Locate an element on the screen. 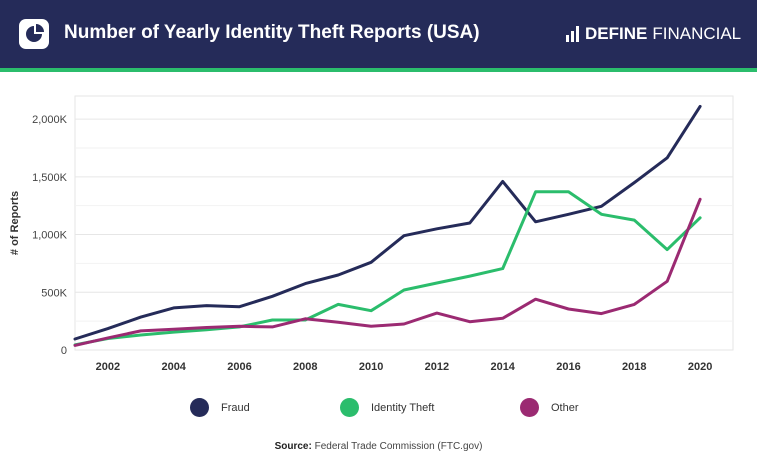 Image resolution: width=757 pixels, height=467 pixels. x-tick-label: 2014 is located at coordinates (502, 367).